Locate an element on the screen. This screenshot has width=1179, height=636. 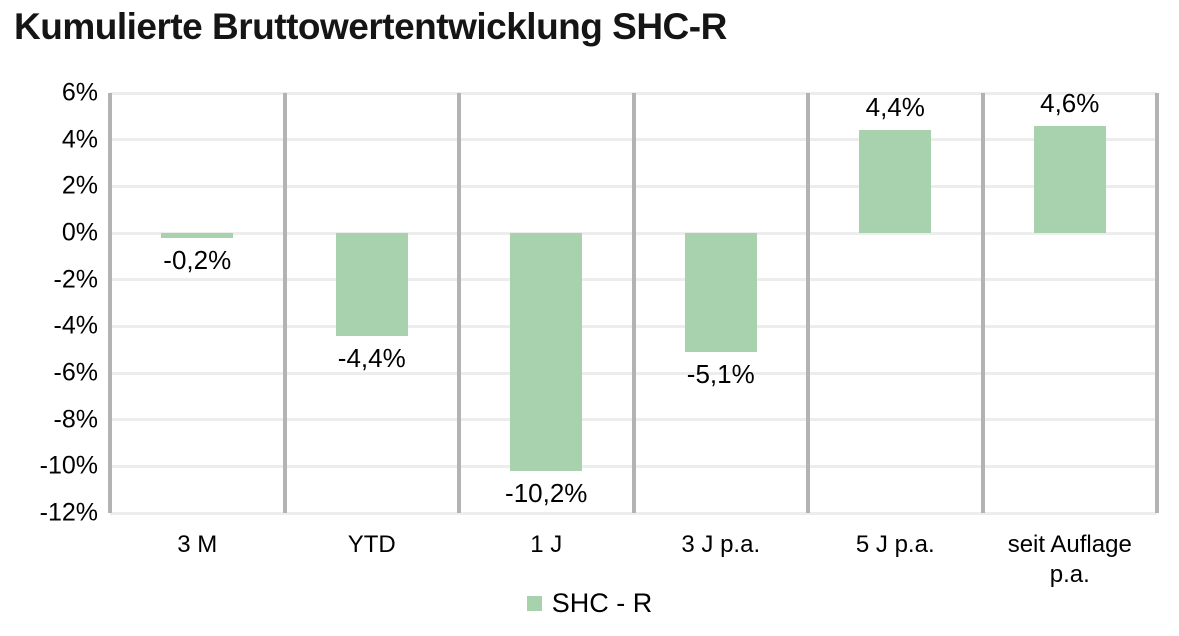
bar-value-label: 4,6% is located at coordinates (1070, 102).